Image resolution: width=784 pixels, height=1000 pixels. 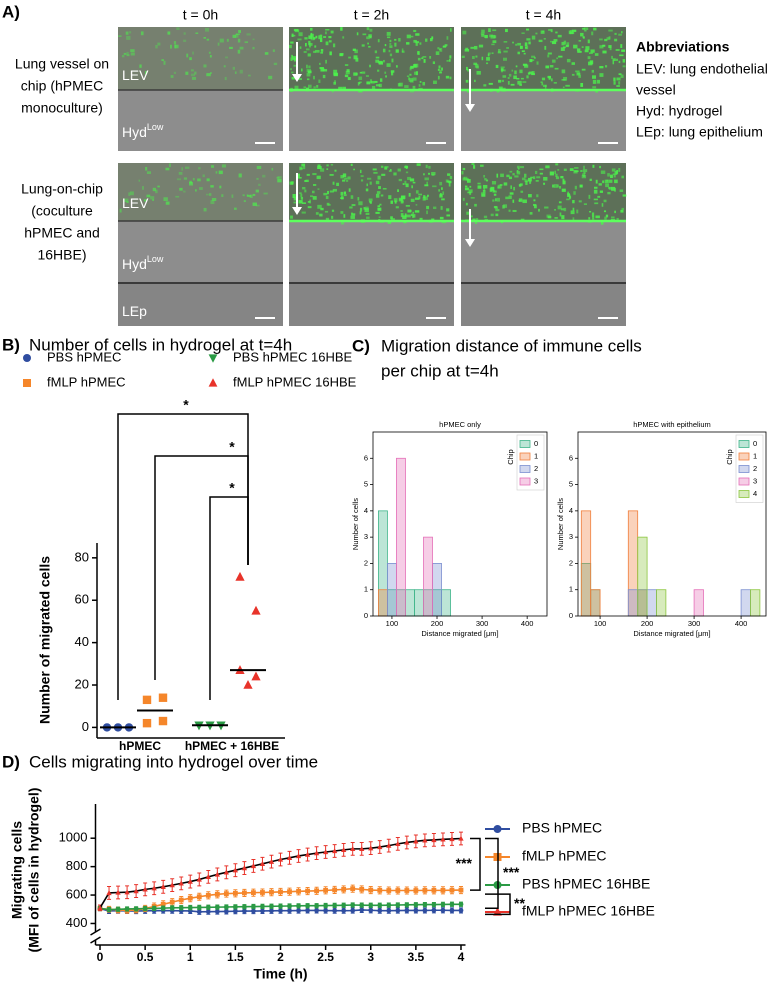 What do you see at coordinates (366, 562) in the screenshot?
I see `y-tick-label: 2` at bounding box center [366, 562].